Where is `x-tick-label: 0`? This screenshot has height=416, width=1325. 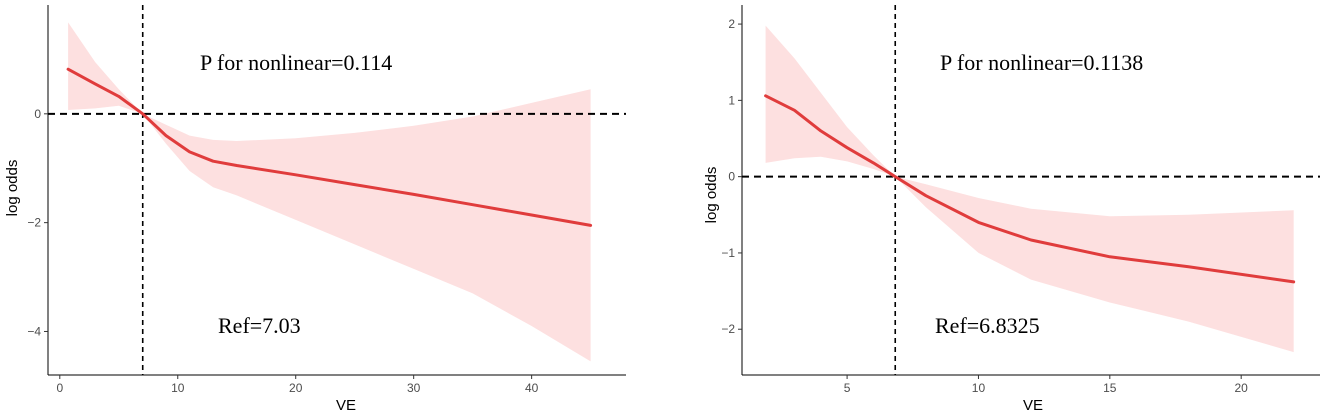 x-tick-label: 0 is located at coordinates (59, 388).